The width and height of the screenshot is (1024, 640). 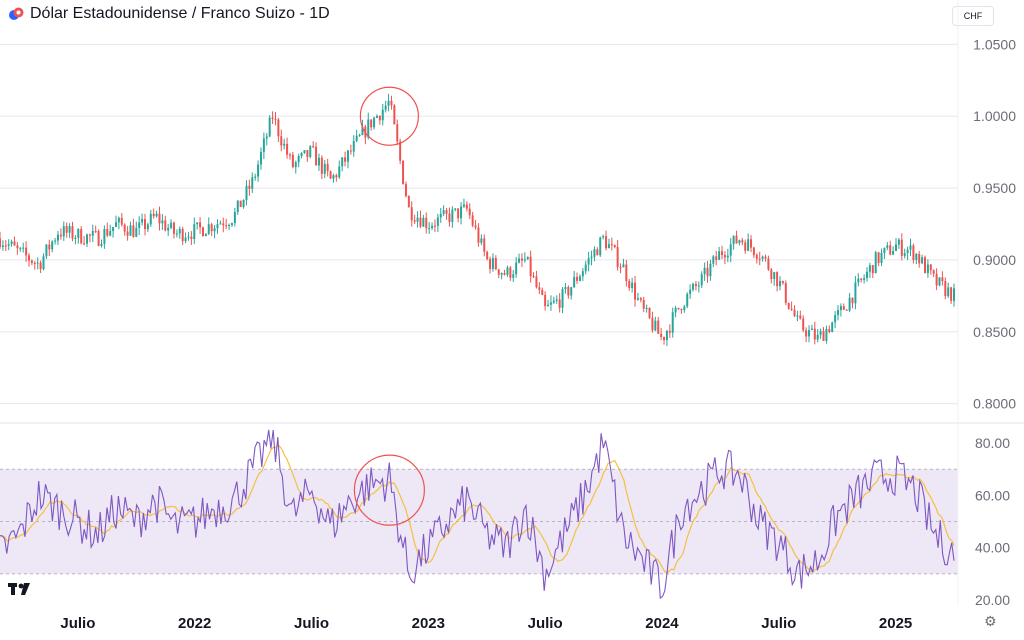 What do you see at coordinates (994, 404) in the screenshot?
I see `price-tick-label: 0.8000` at bounding box center [994, 404].